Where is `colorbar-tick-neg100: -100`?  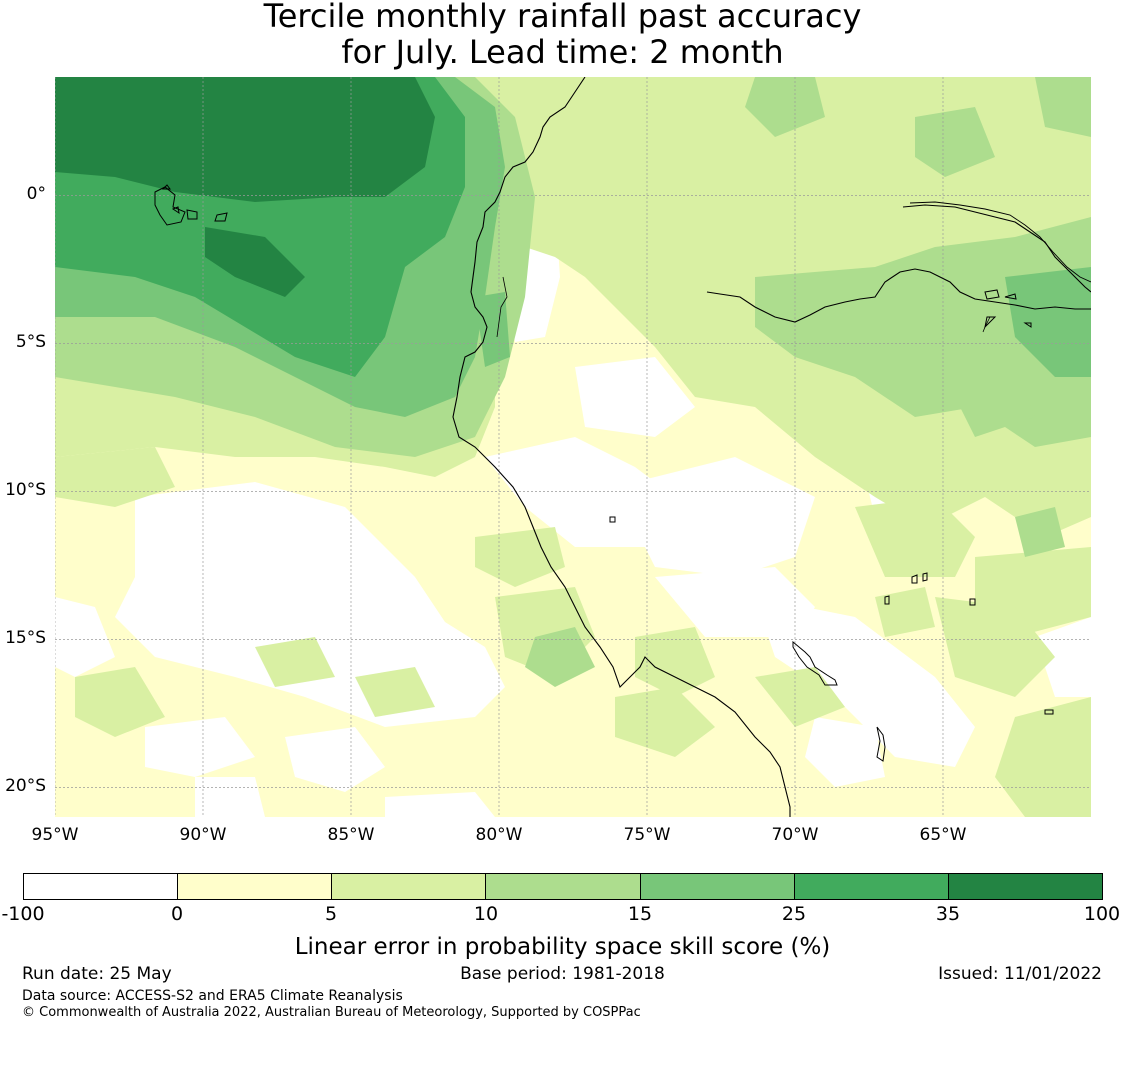 colorbar-tick-neg100: -100 is located at coordinates (23, 914).